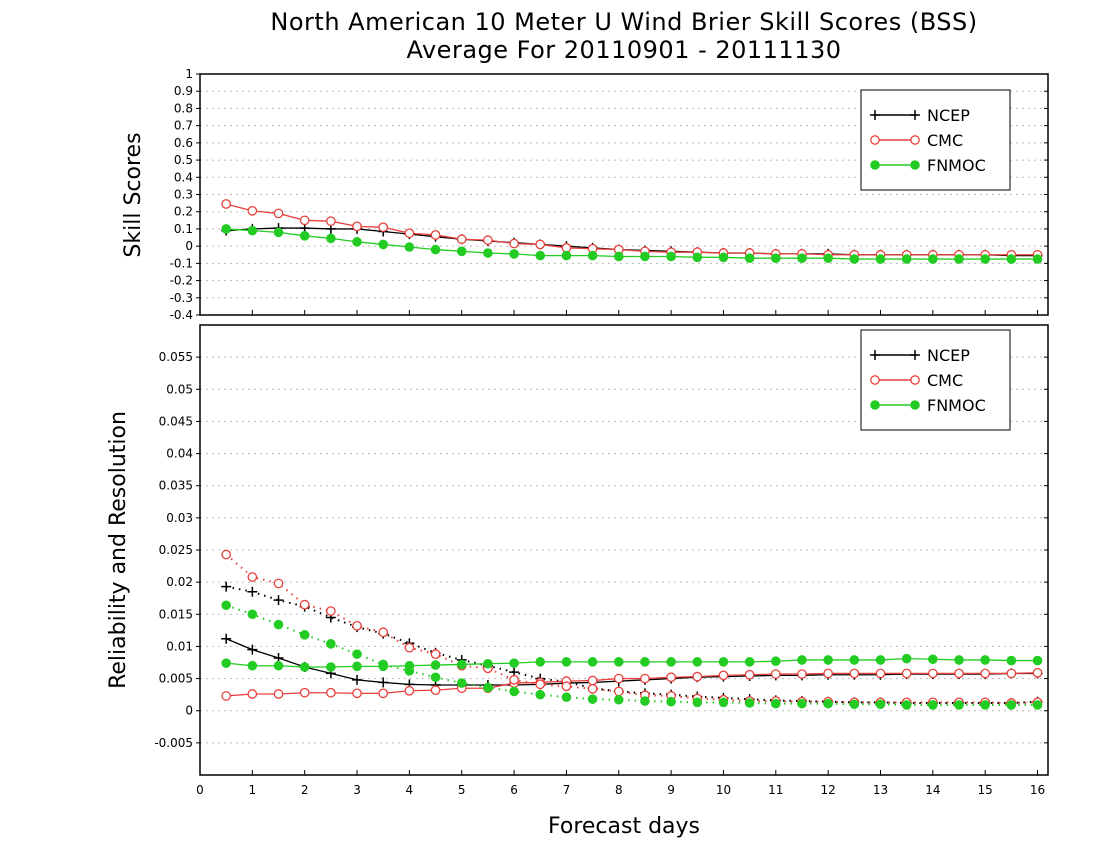 The width and height of the screenshot is (1100, 850). What do you see at coordinates (462, 790) in the screenshot?
I see `x-tick-label: 5` at bounding box center [462, 790].